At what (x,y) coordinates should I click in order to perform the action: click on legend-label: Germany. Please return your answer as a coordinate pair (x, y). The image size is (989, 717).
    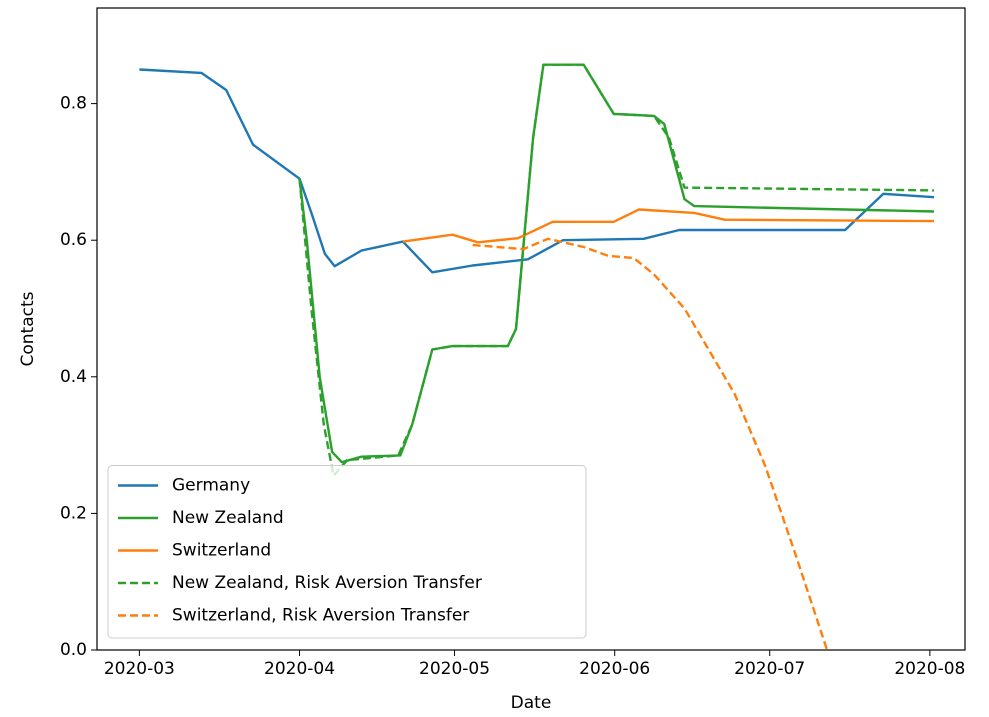
    Looking at the image, I should click on (211, 486).